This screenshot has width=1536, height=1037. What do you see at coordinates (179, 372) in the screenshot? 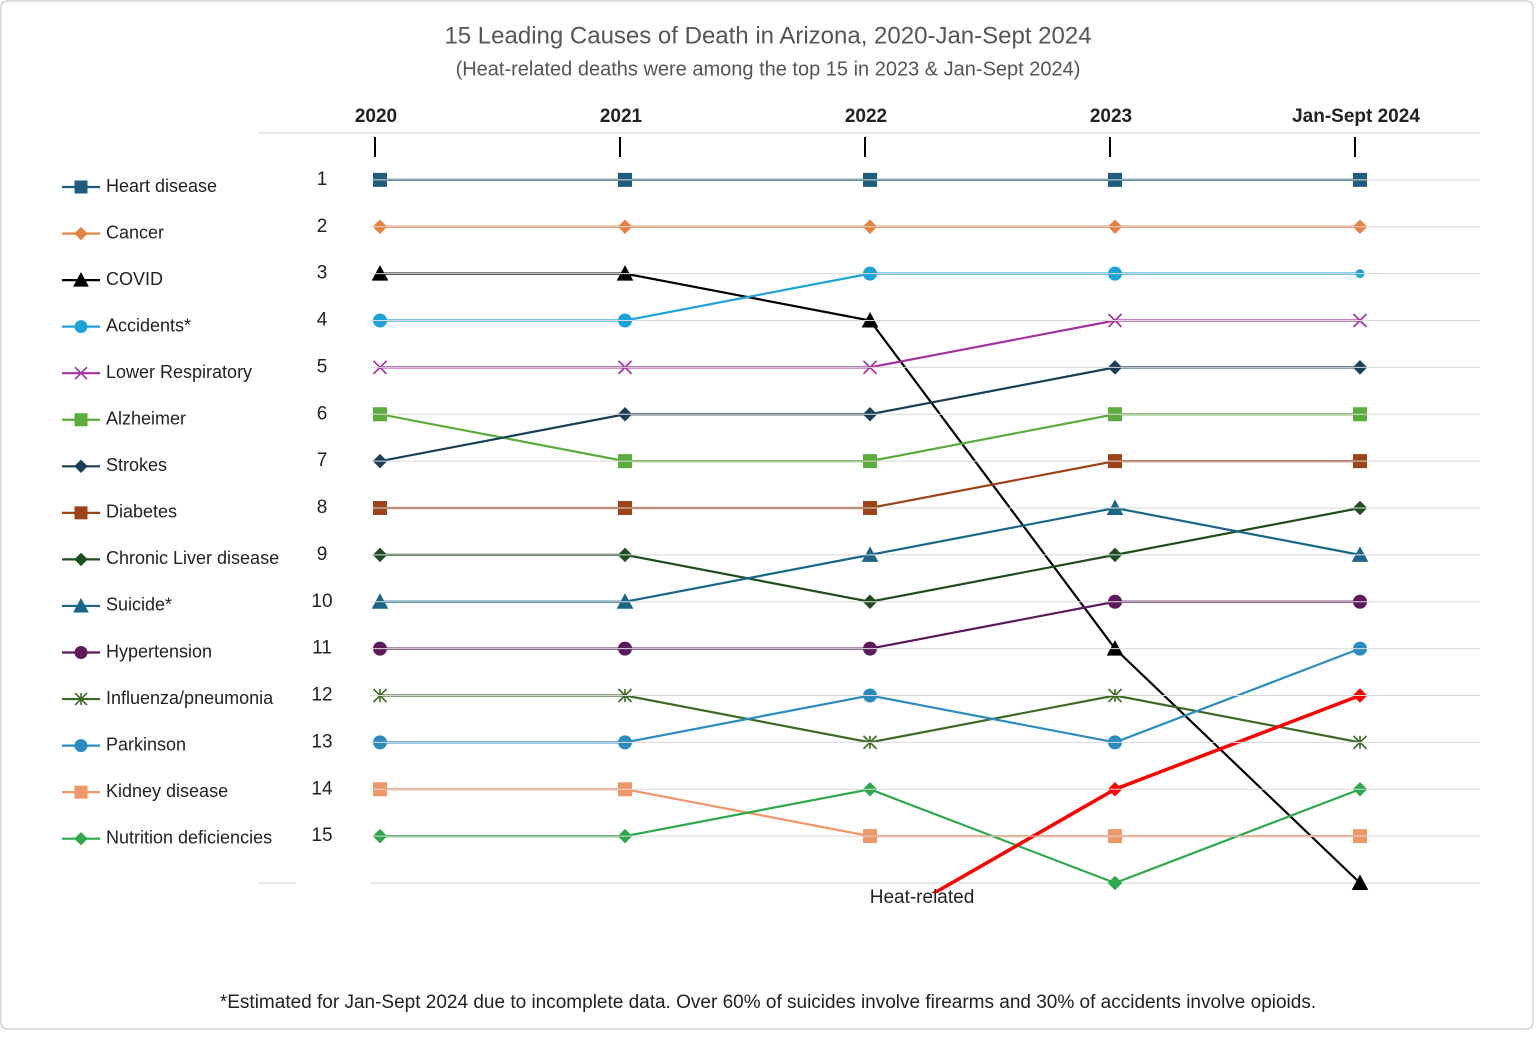
I see `legend-label: Lower Respiratory` at bounding box center [179, 372].